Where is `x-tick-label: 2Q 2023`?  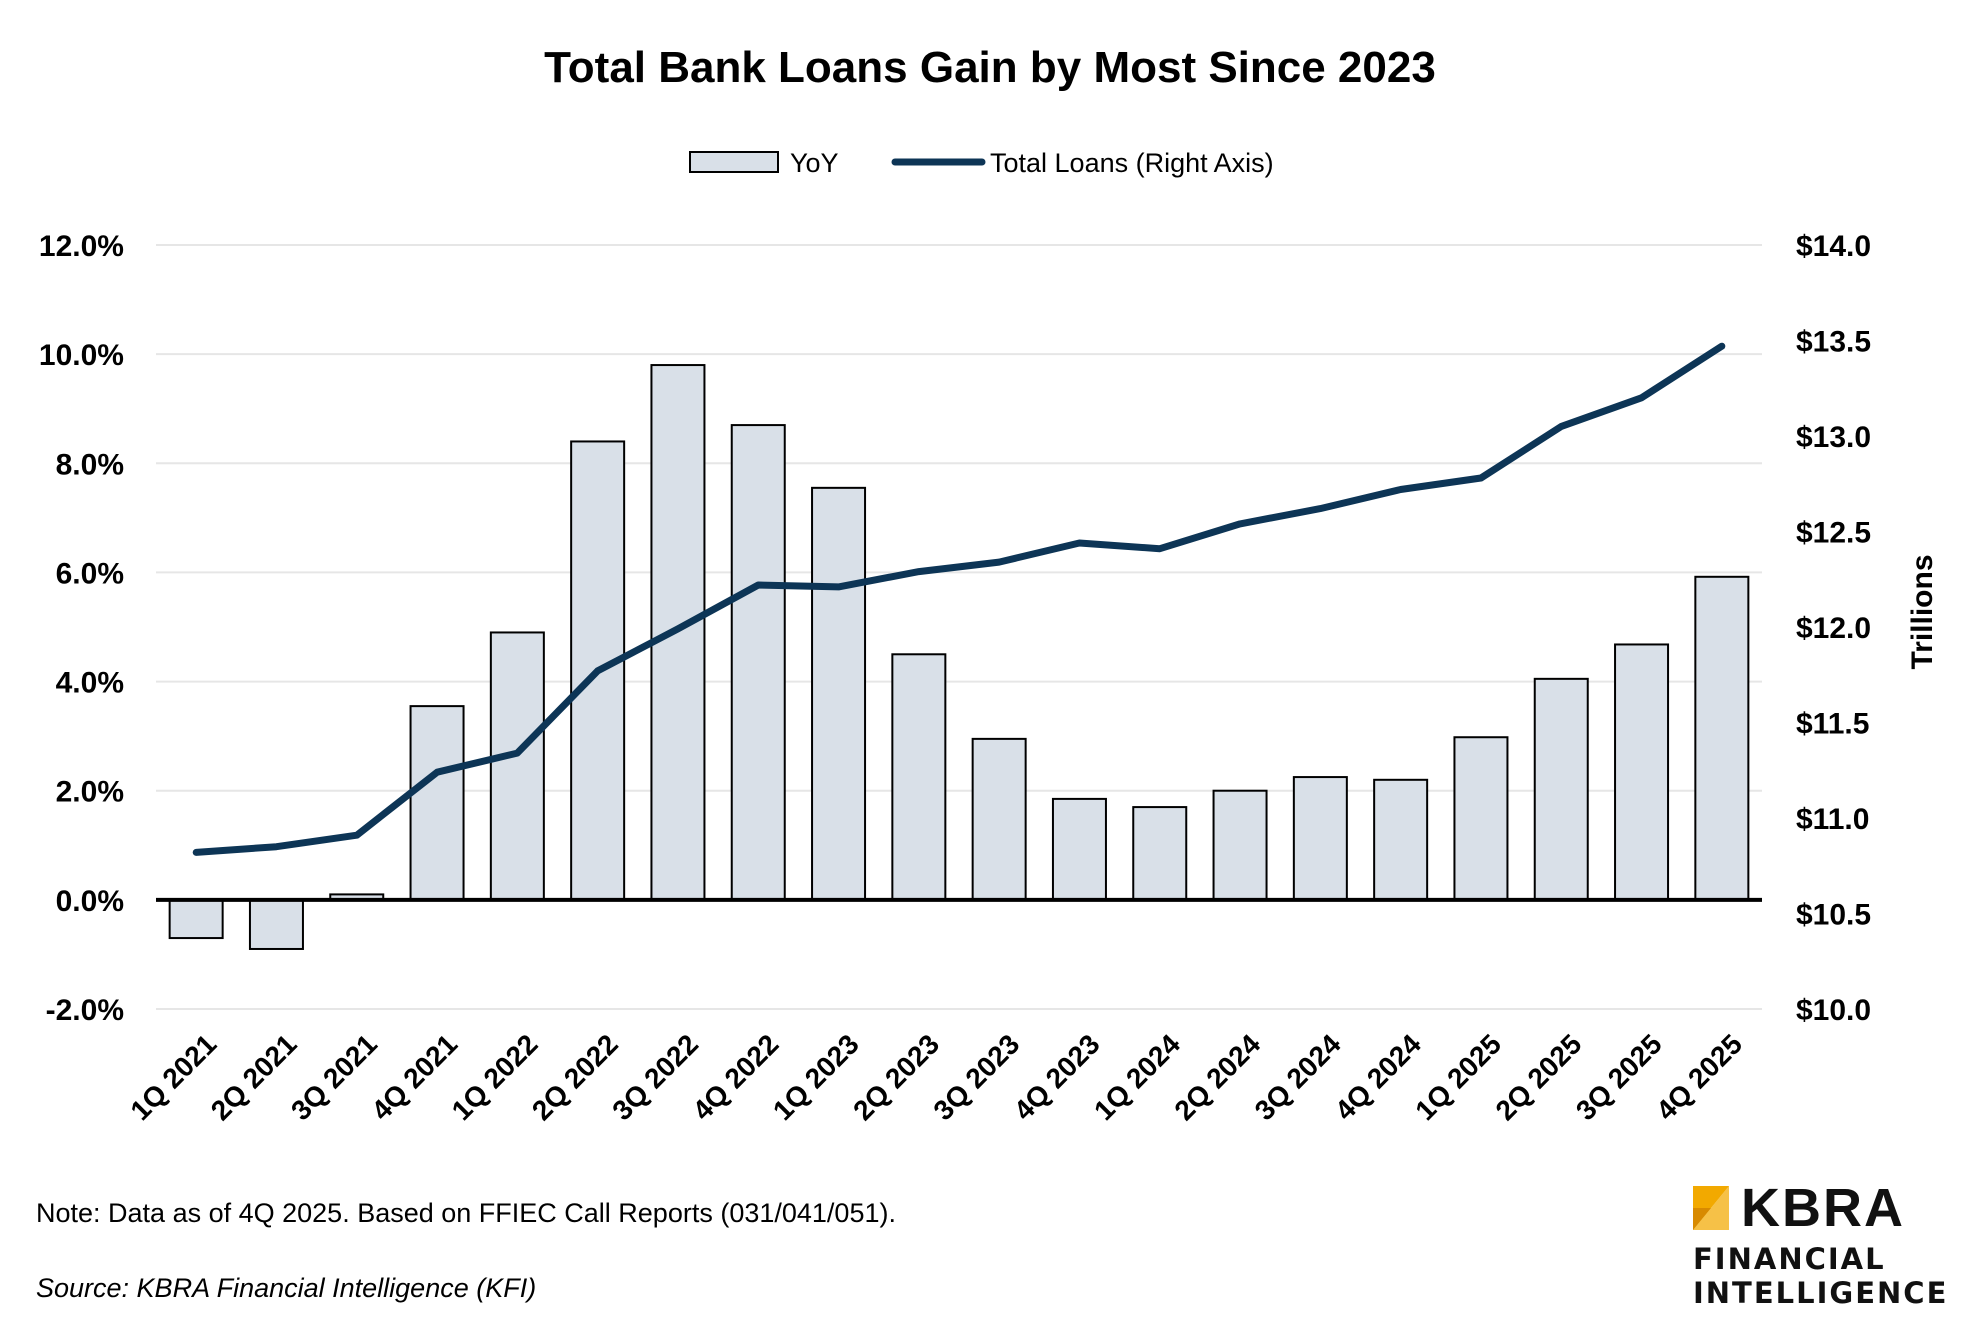
x-tick-label: 2Q 2023 is located at coordinates (896, 1077).